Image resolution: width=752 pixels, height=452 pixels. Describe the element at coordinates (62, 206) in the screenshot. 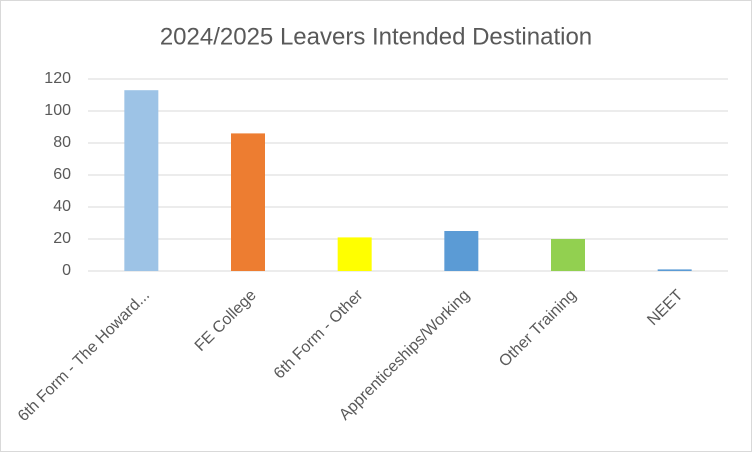

I see `y-tick-label: 40` at that location.